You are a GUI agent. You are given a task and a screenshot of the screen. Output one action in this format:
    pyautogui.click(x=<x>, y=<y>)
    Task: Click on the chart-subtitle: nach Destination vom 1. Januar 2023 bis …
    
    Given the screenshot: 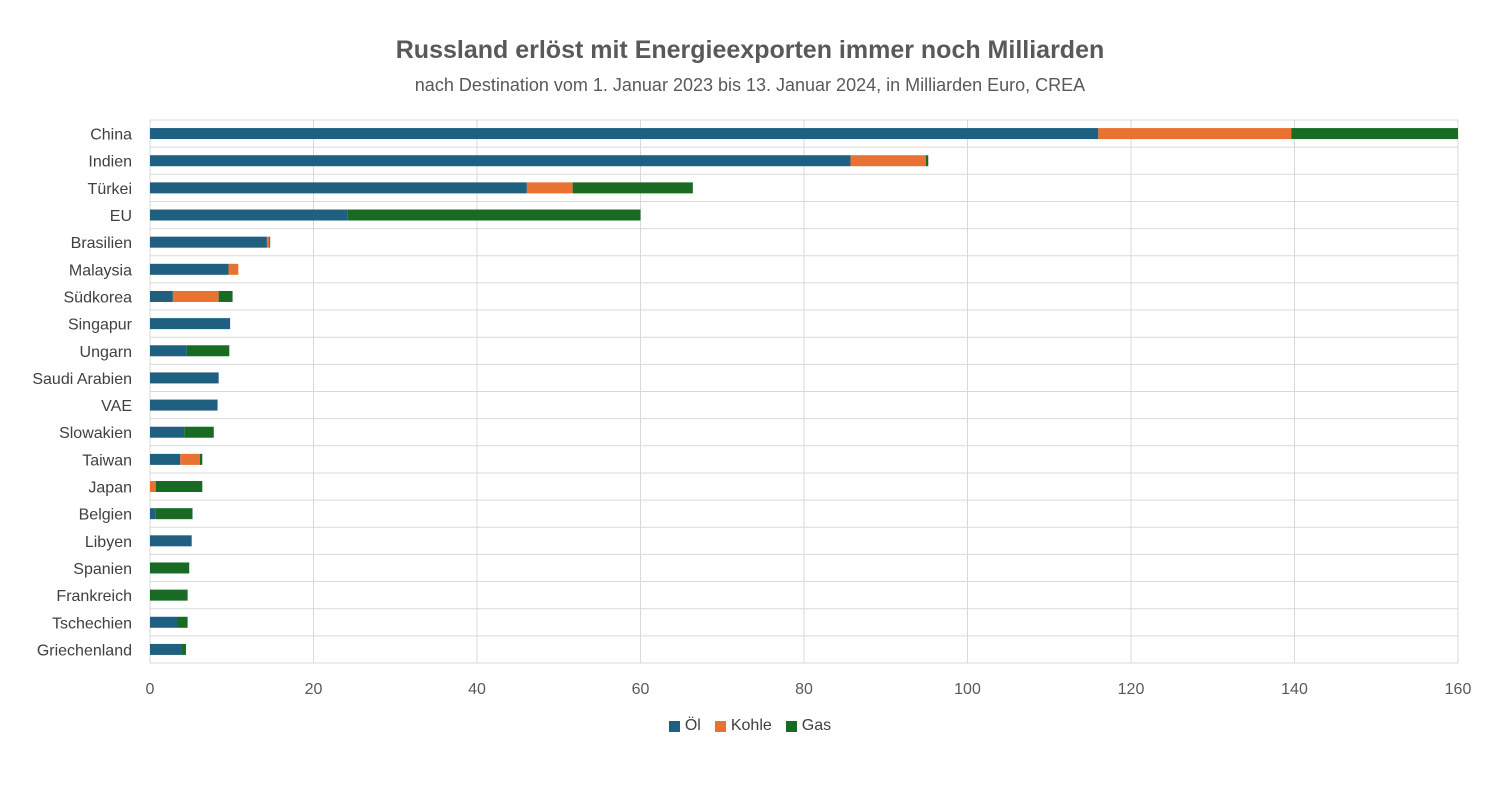 What is the action you would take?
    pyautogui.click(x=750, y=85)
    